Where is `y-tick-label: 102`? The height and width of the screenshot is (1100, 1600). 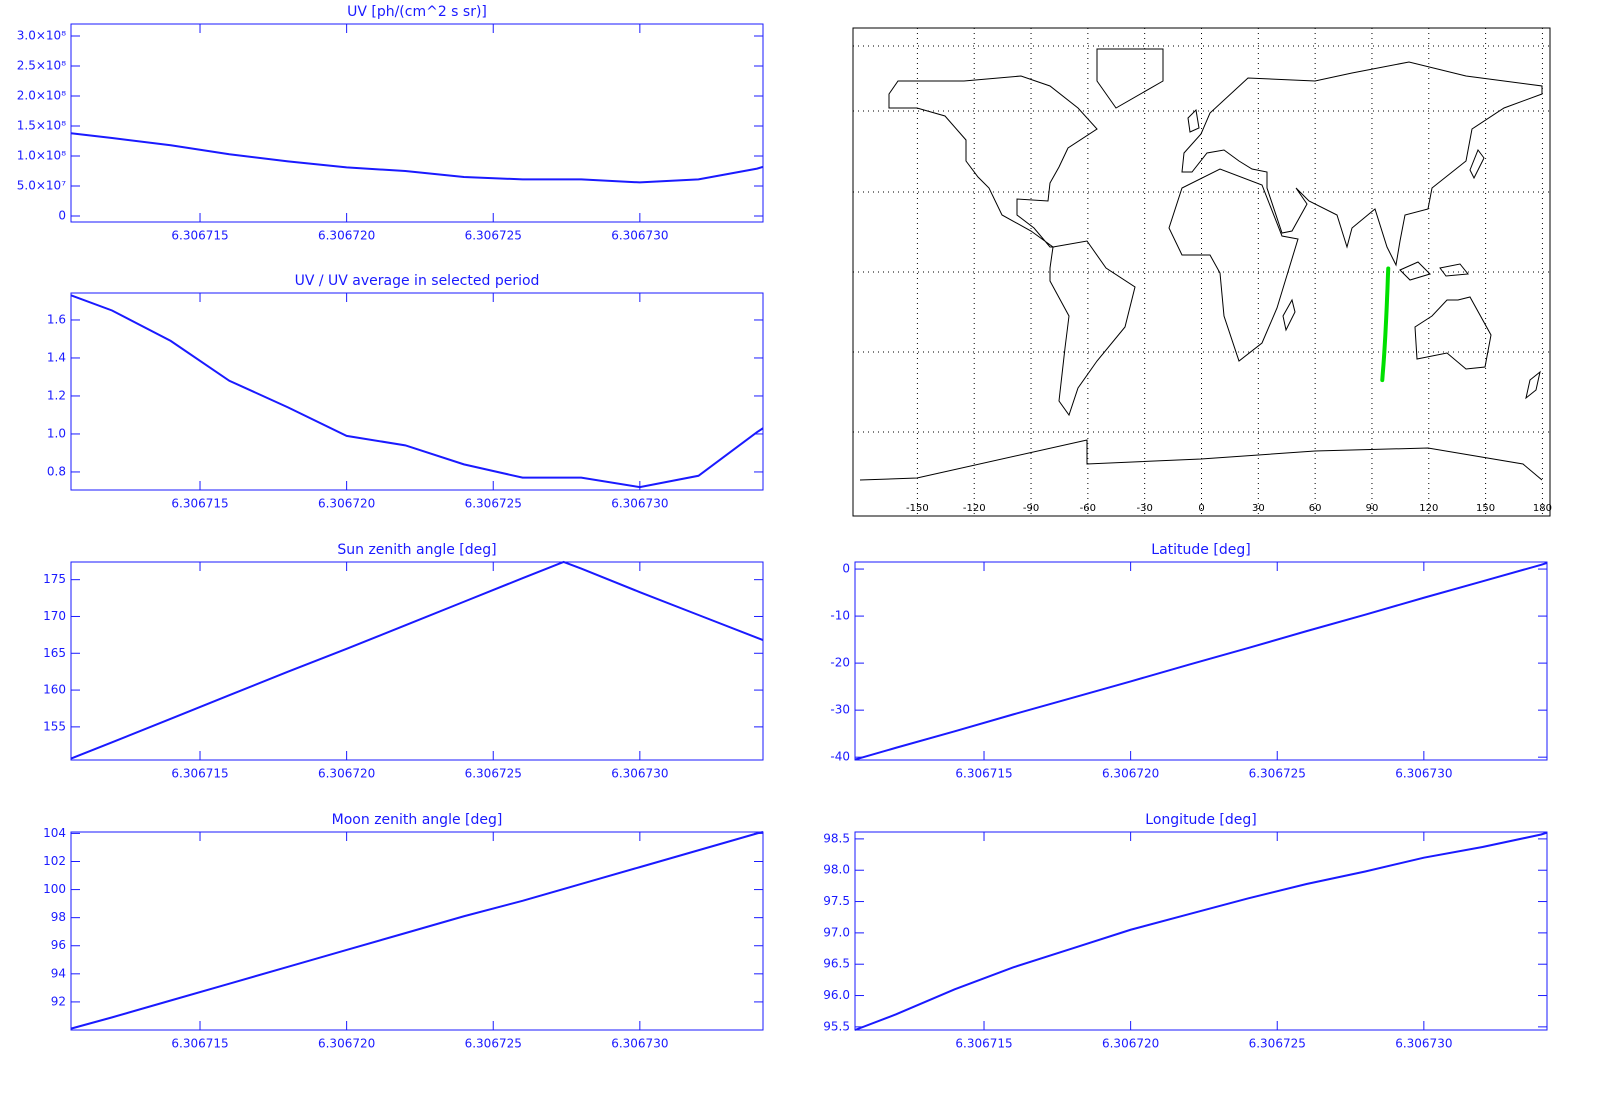
y-tick-label: 102 is located at coordinates (54, 861).